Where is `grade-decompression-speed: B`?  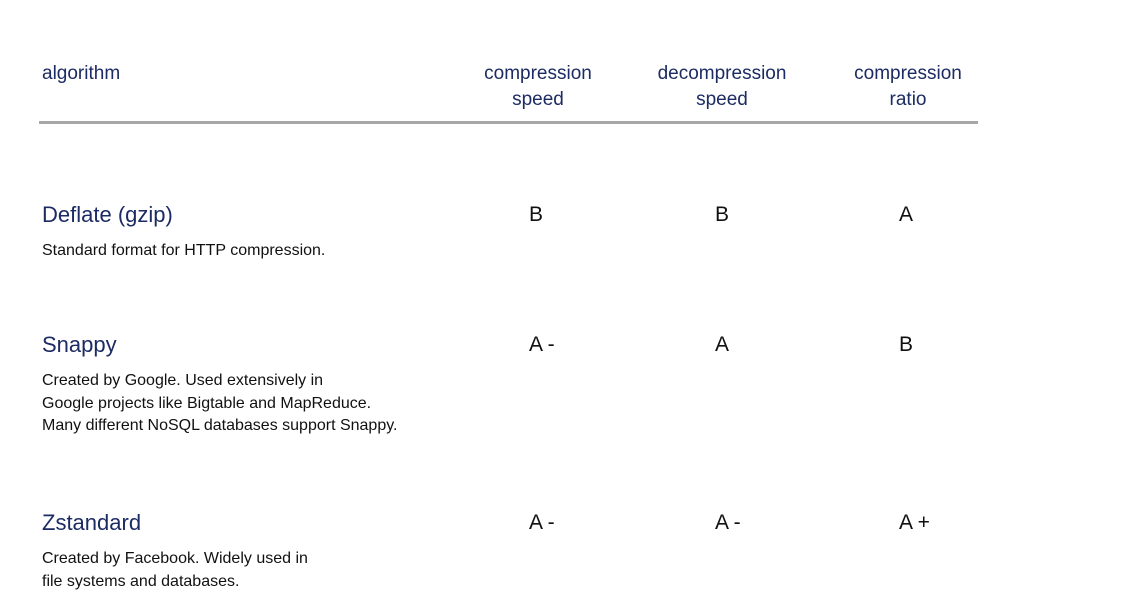
grade-decompression-speed: B is located at coordinates (722, 214).